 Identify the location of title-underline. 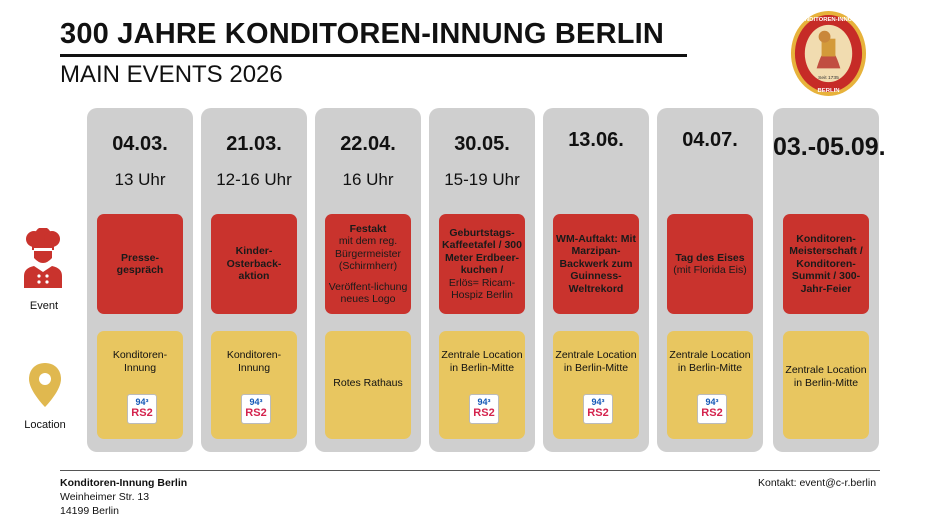
(373, 55).